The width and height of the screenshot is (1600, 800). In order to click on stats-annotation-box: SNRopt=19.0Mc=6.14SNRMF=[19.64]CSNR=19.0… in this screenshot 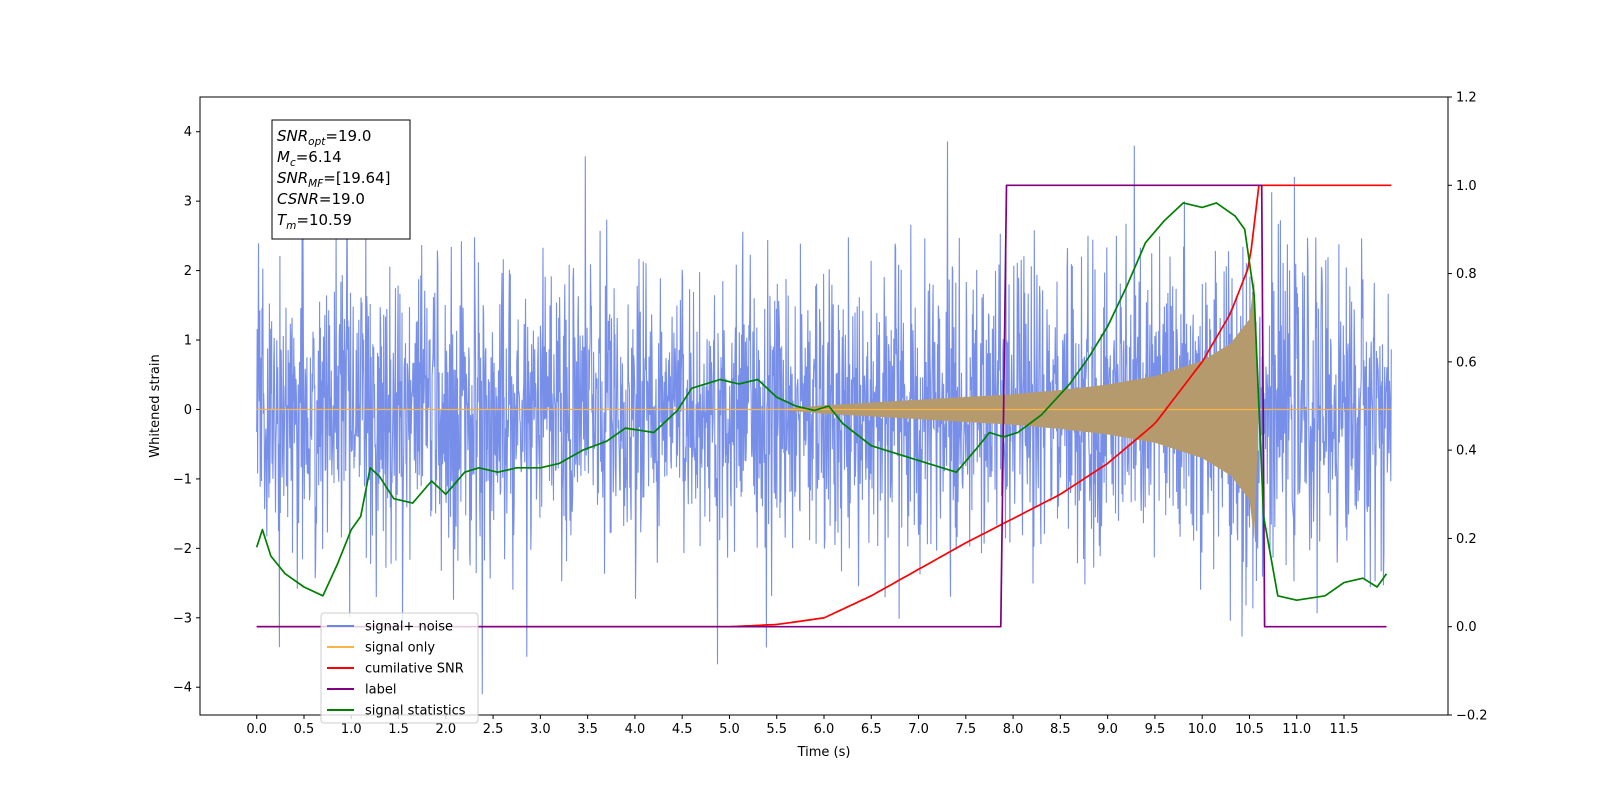, I will do `click(341, 179)`.